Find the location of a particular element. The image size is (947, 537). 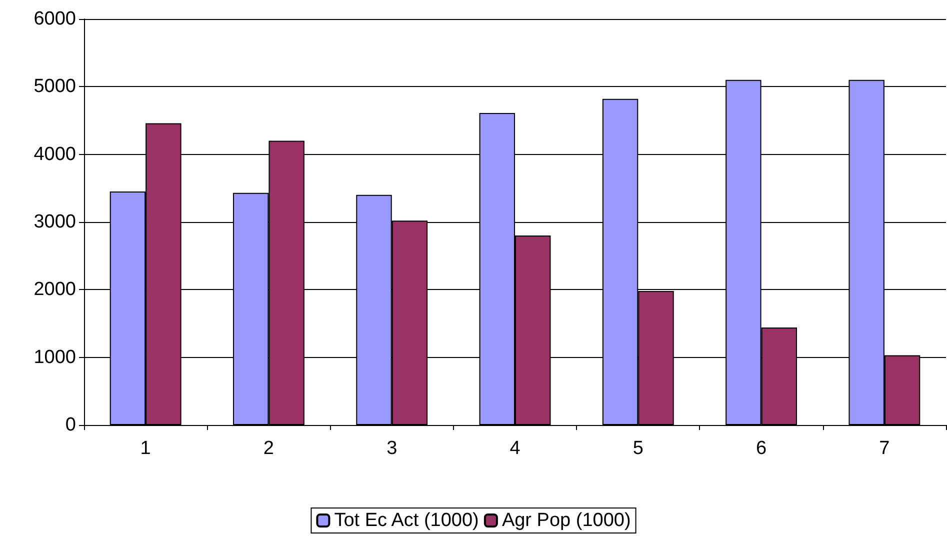

x-tick-label: 6 is located at coordinates (761, 448).